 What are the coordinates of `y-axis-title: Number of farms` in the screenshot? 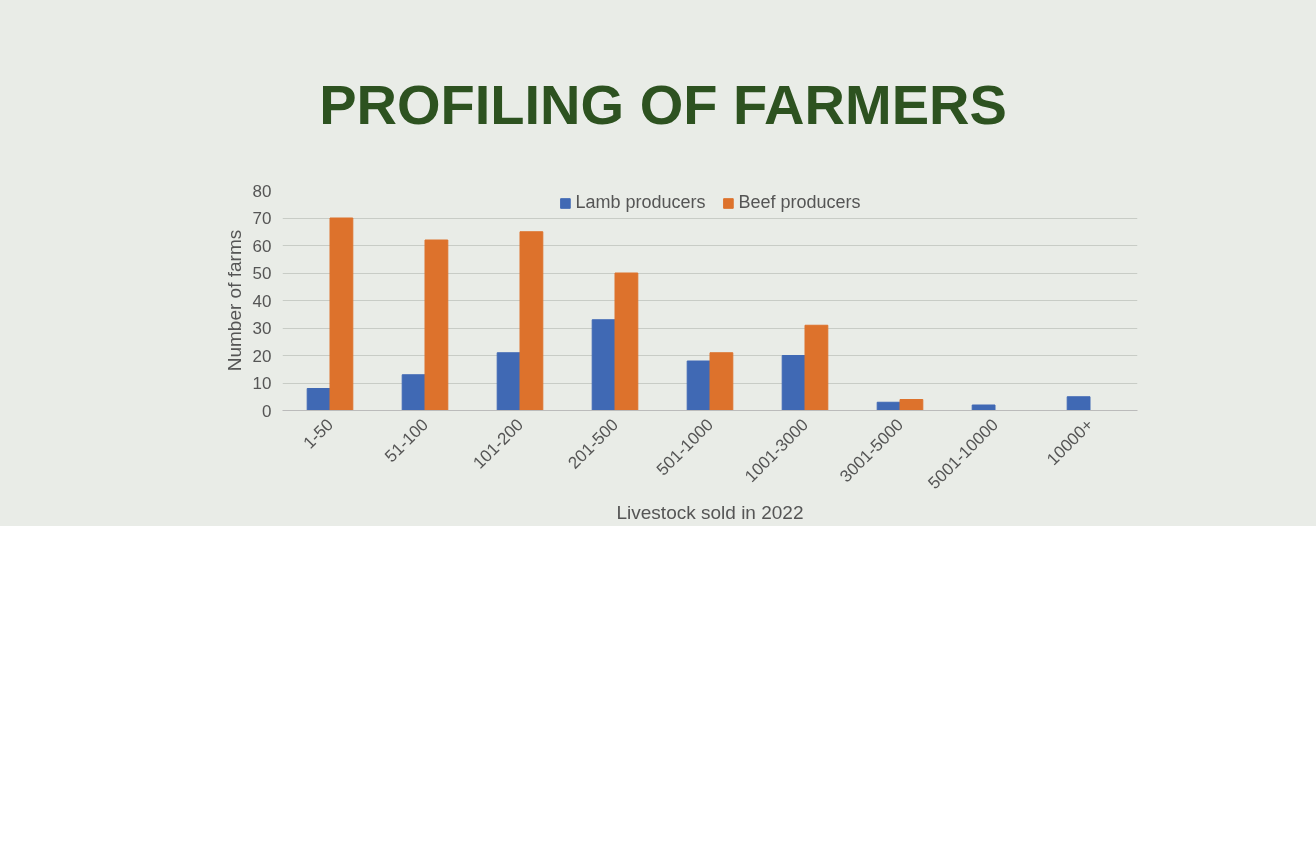 It's located at (234, 300).